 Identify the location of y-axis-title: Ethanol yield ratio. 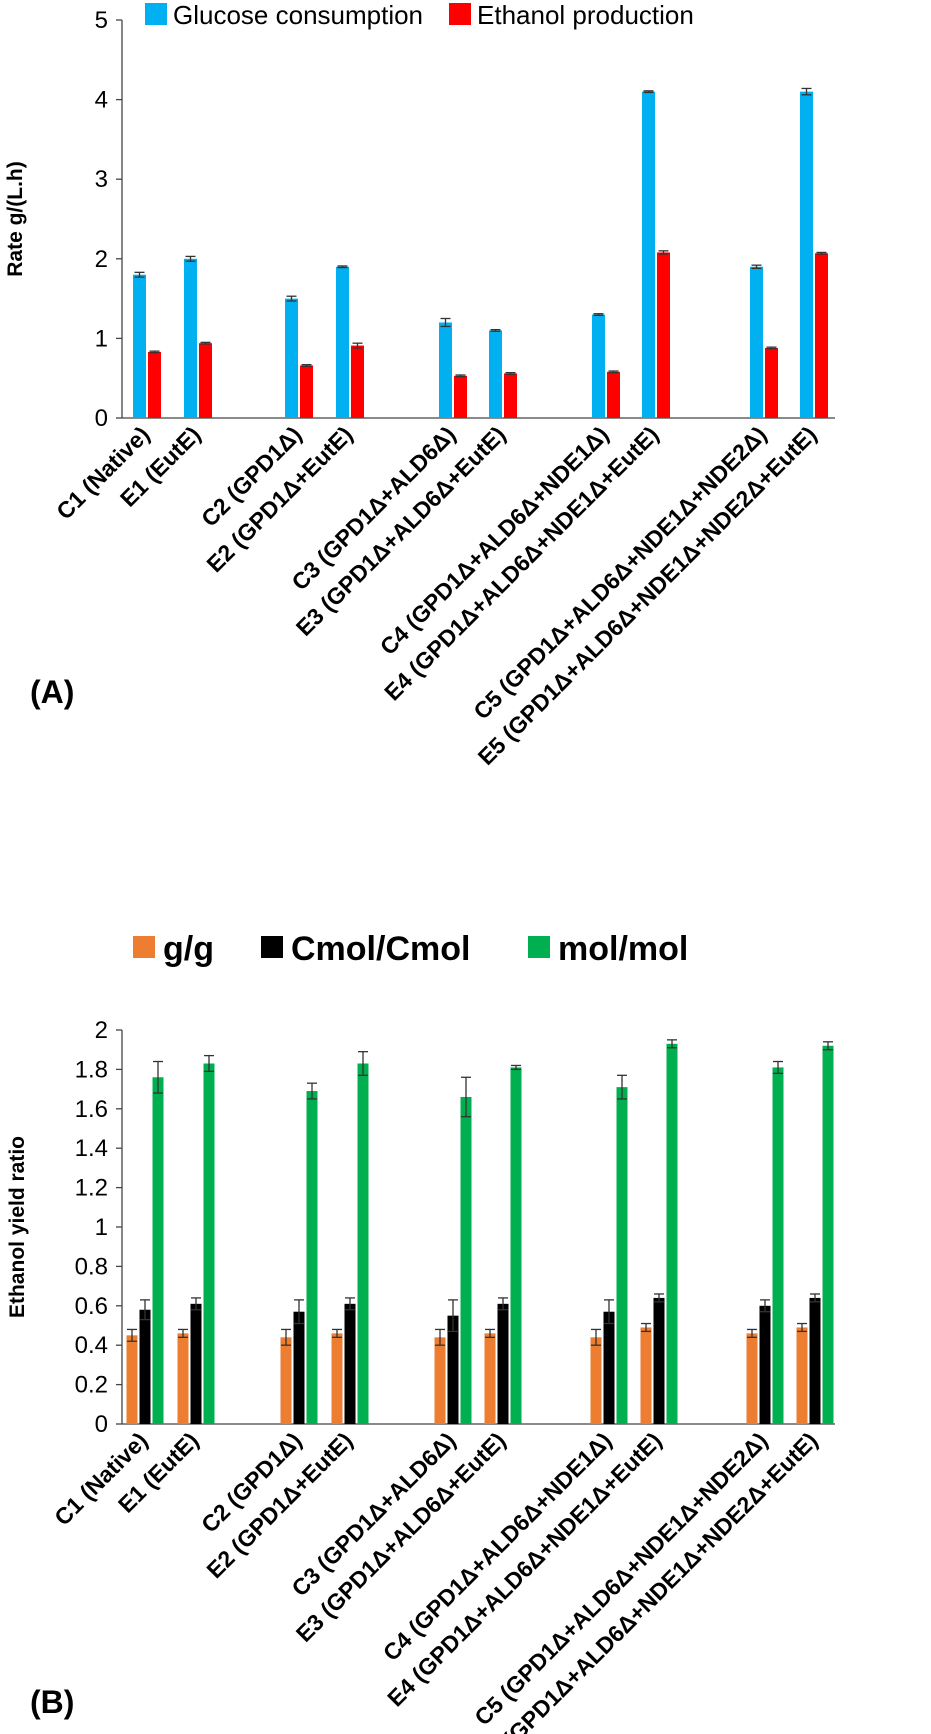
(17, 1227).